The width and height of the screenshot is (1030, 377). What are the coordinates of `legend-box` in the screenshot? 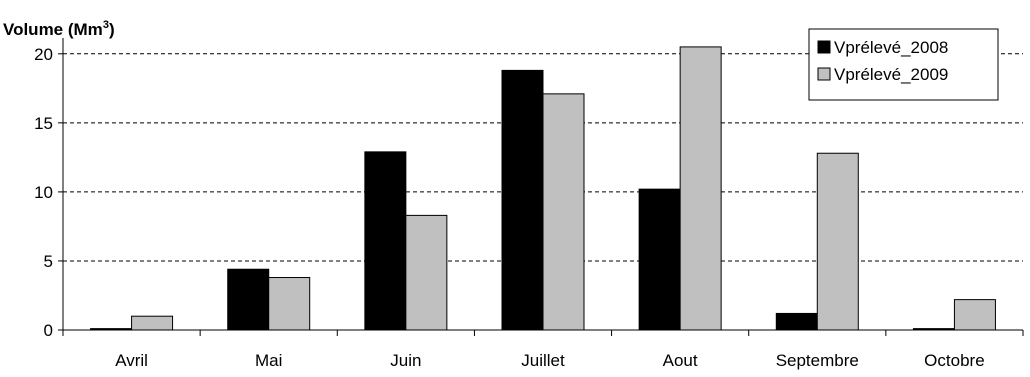 It's located at (903, 64).